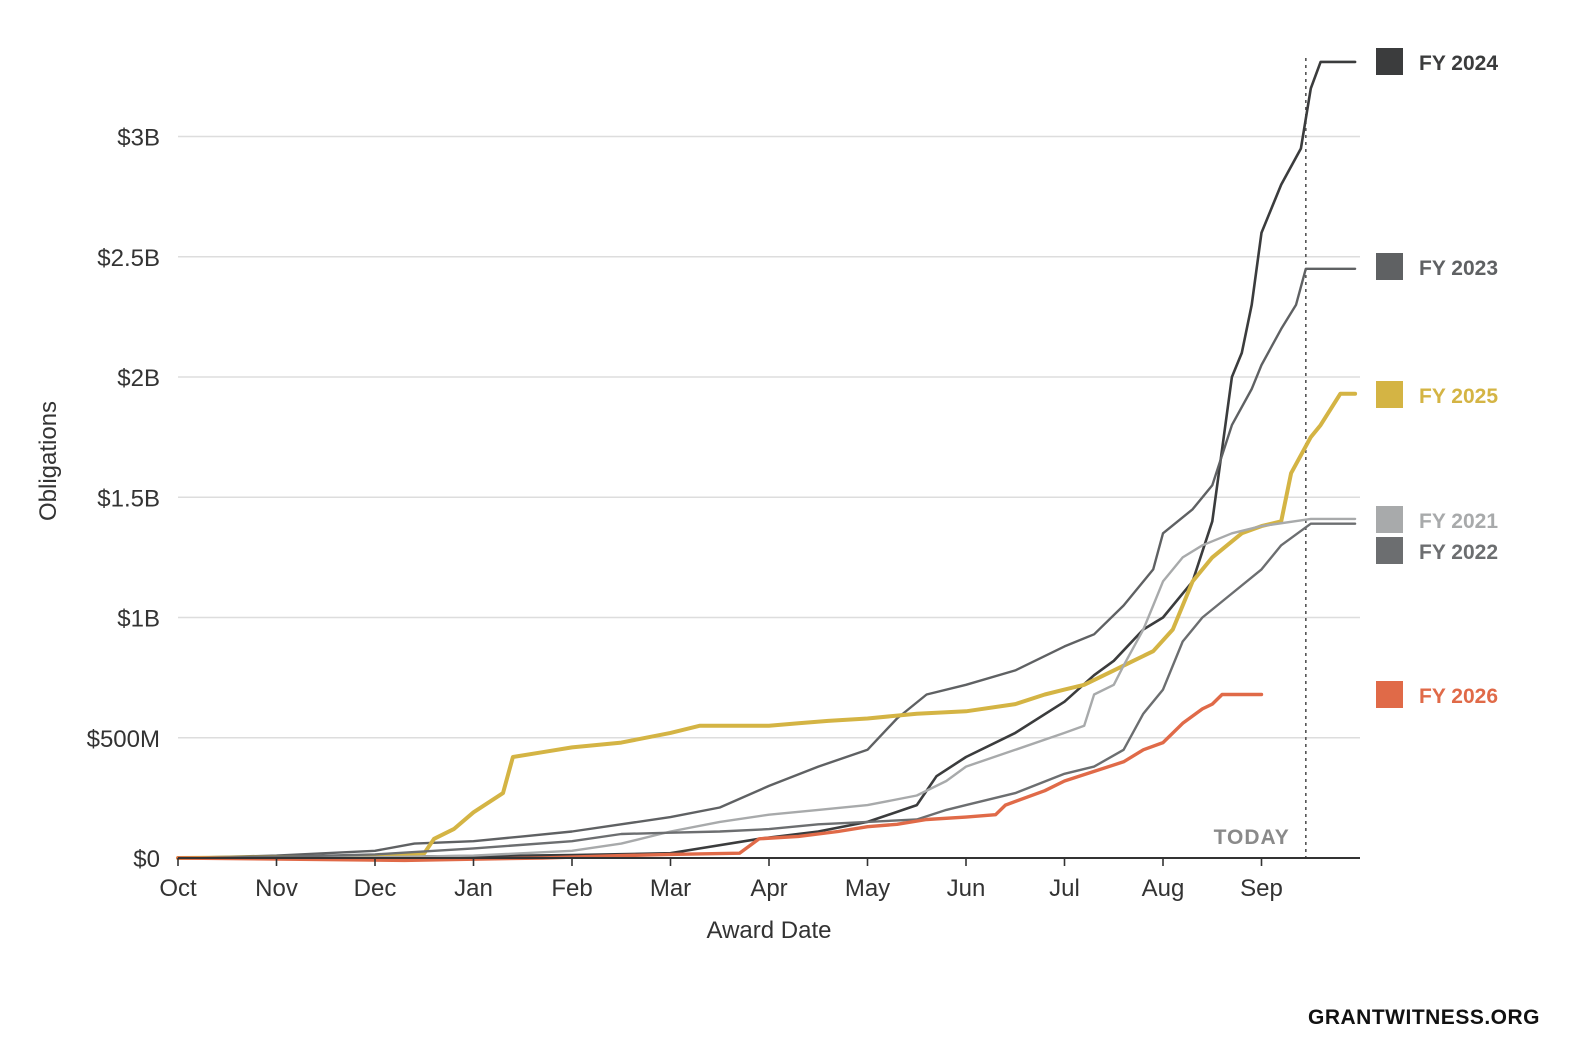  Describe the element at coordinates (1252, 837) in the screenshot. I see `today-label: TODAY` at that location.